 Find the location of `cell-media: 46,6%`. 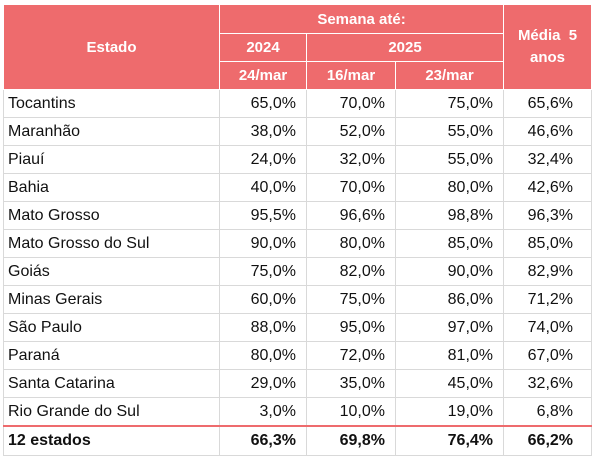

cell-media: 46,6% is located at coordinates (548, 131).